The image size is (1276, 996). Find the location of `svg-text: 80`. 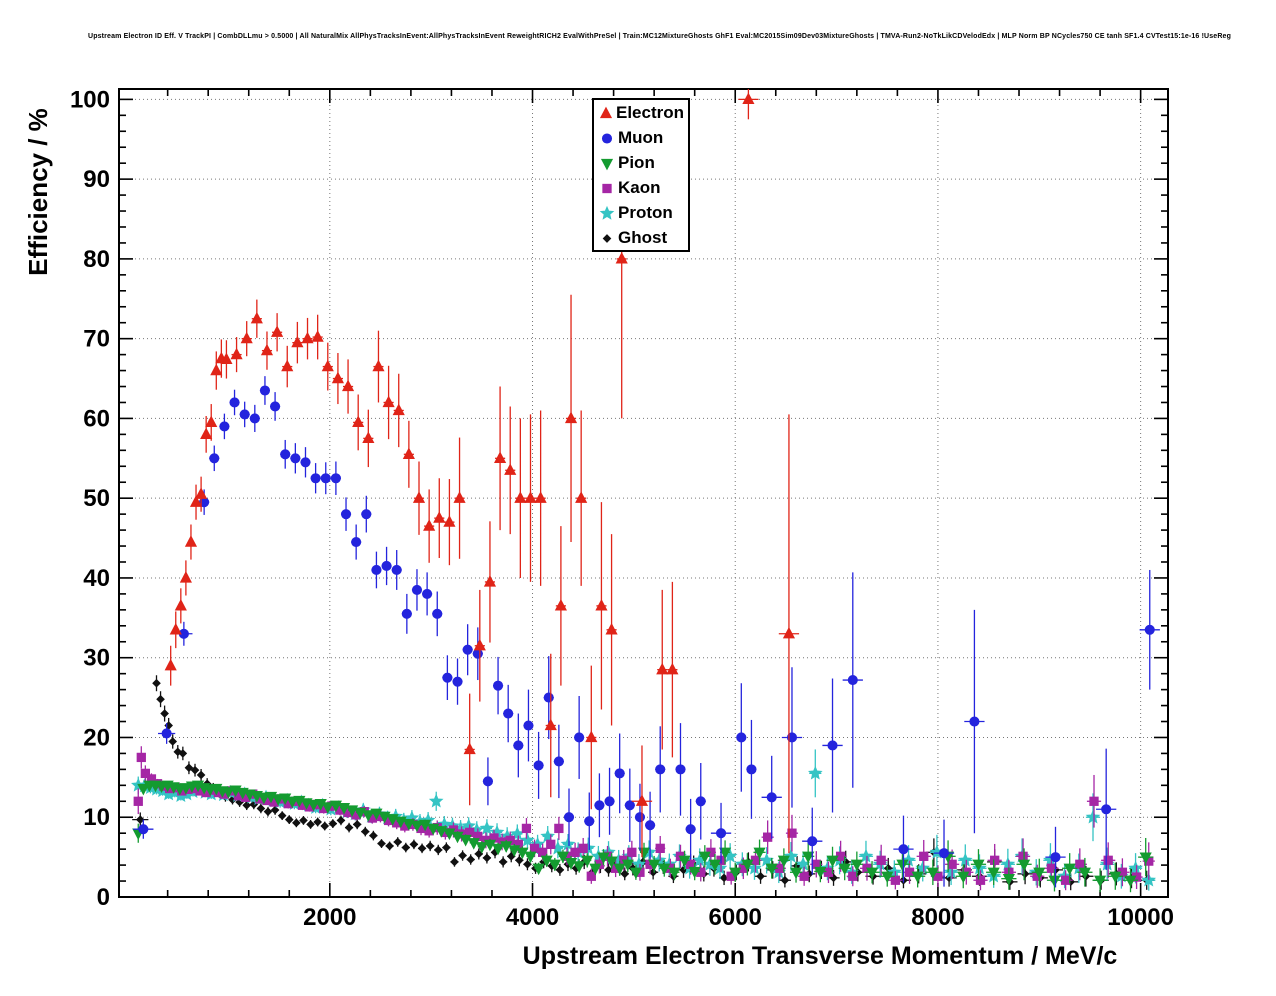

svg-text: 80 is located at coordinates (96, 259).